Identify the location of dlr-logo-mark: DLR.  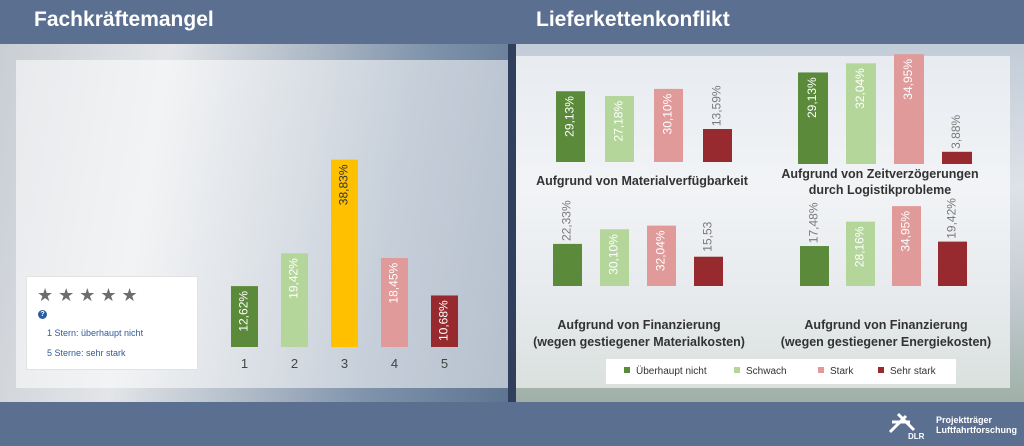
(916, 436).